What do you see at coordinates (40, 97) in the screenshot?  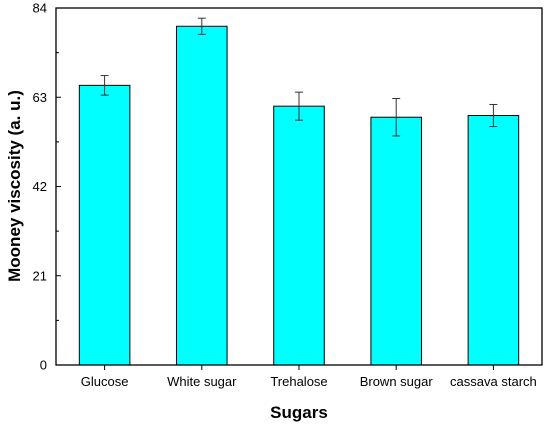 I see `y-tick-label-3: 63` at bounding box center [40, 97].